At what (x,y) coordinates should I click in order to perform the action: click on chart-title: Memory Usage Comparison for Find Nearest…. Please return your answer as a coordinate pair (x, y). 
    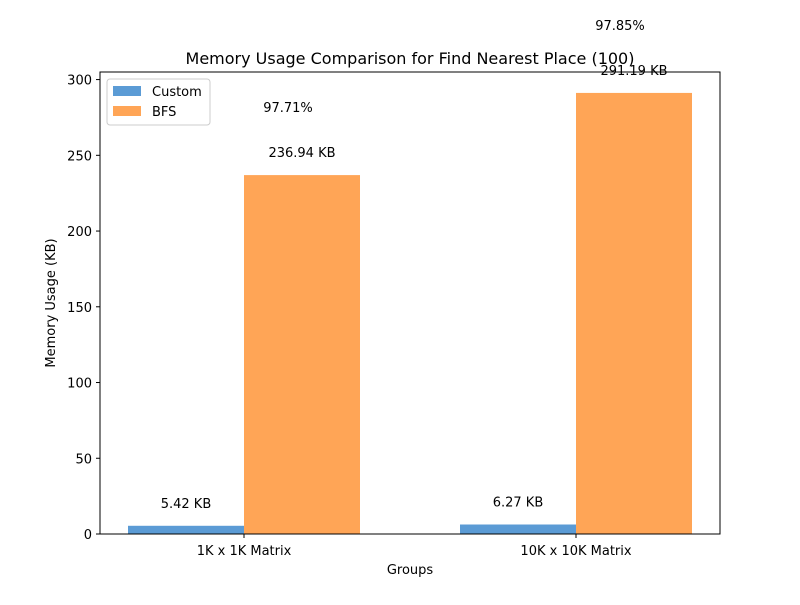
    Looking at the image, I should click on (410, 58).